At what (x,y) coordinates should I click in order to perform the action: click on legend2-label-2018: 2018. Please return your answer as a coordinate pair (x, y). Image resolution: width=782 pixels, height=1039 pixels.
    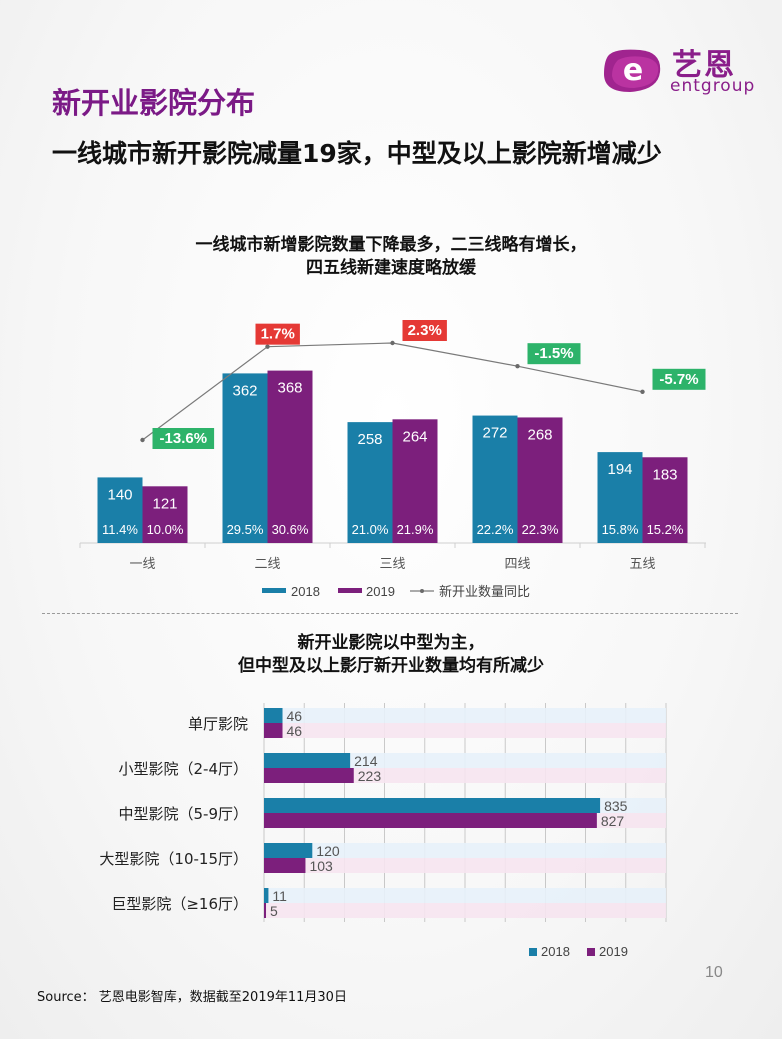
    Looking at the image, I should click on (555, 951).